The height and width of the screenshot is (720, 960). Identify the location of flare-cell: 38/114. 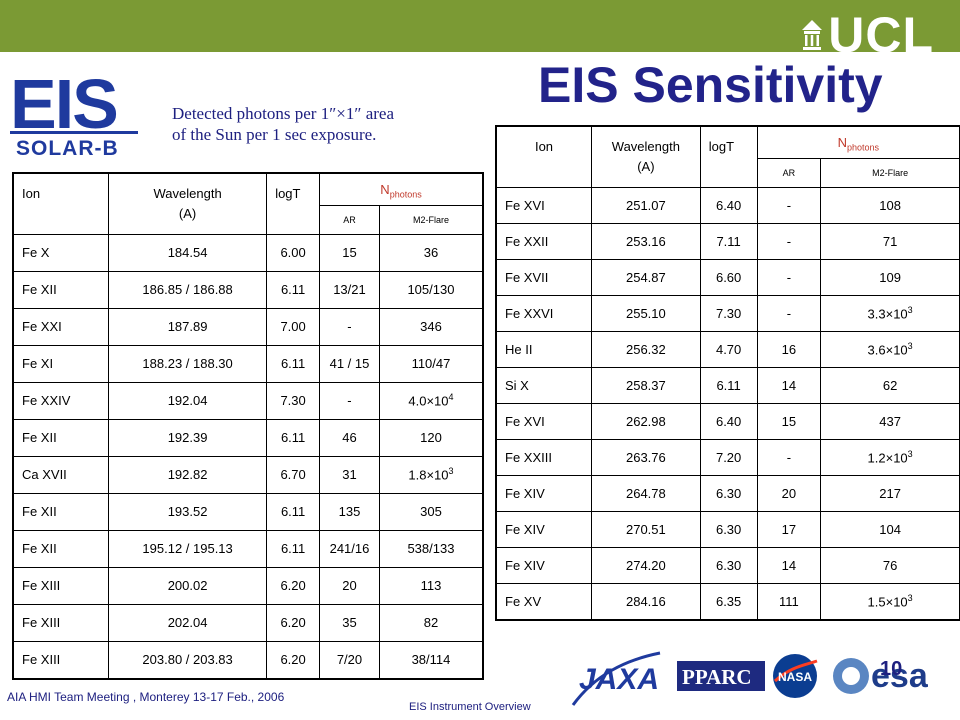
(431, 660).